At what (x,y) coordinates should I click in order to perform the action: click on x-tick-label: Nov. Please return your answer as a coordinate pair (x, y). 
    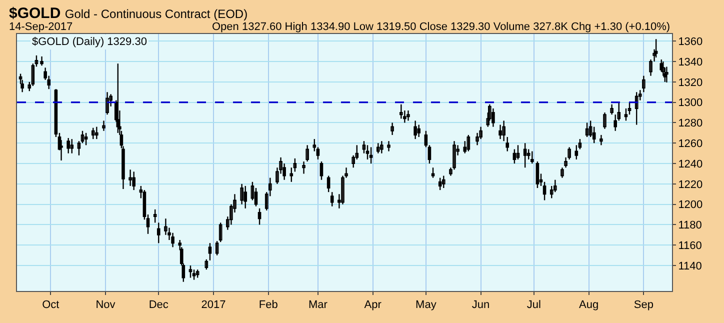
    Looking at the image, I should click on (106, 305).